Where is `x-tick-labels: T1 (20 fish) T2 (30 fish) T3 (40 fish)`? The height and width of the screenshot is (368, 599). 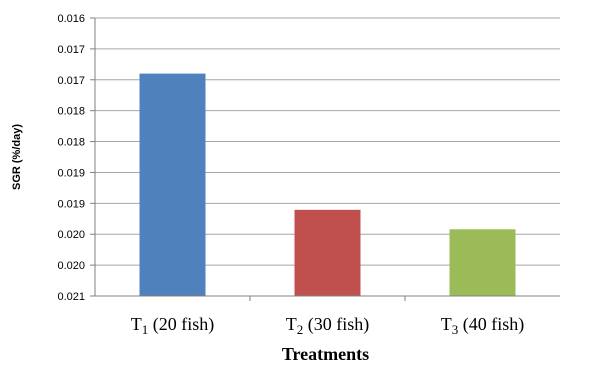 x-tick-labels: T1 (20 fish) T2 (30 fish) T3 (40 fish) is located at coordinates (328, 325).